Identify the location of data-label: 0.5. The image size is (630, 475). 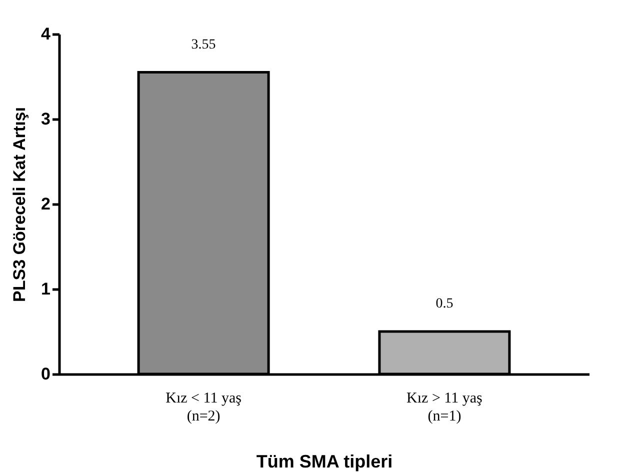
(445, 304).